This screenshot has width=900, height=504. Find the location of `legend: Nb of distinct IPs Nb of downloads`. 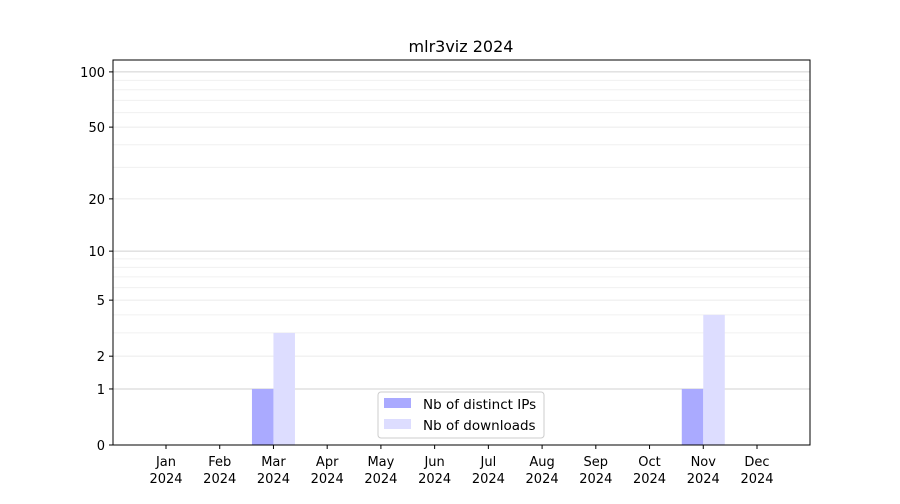

legend: Nb of distinct IPs Nb of downloads is located at coordinates (461, 415).